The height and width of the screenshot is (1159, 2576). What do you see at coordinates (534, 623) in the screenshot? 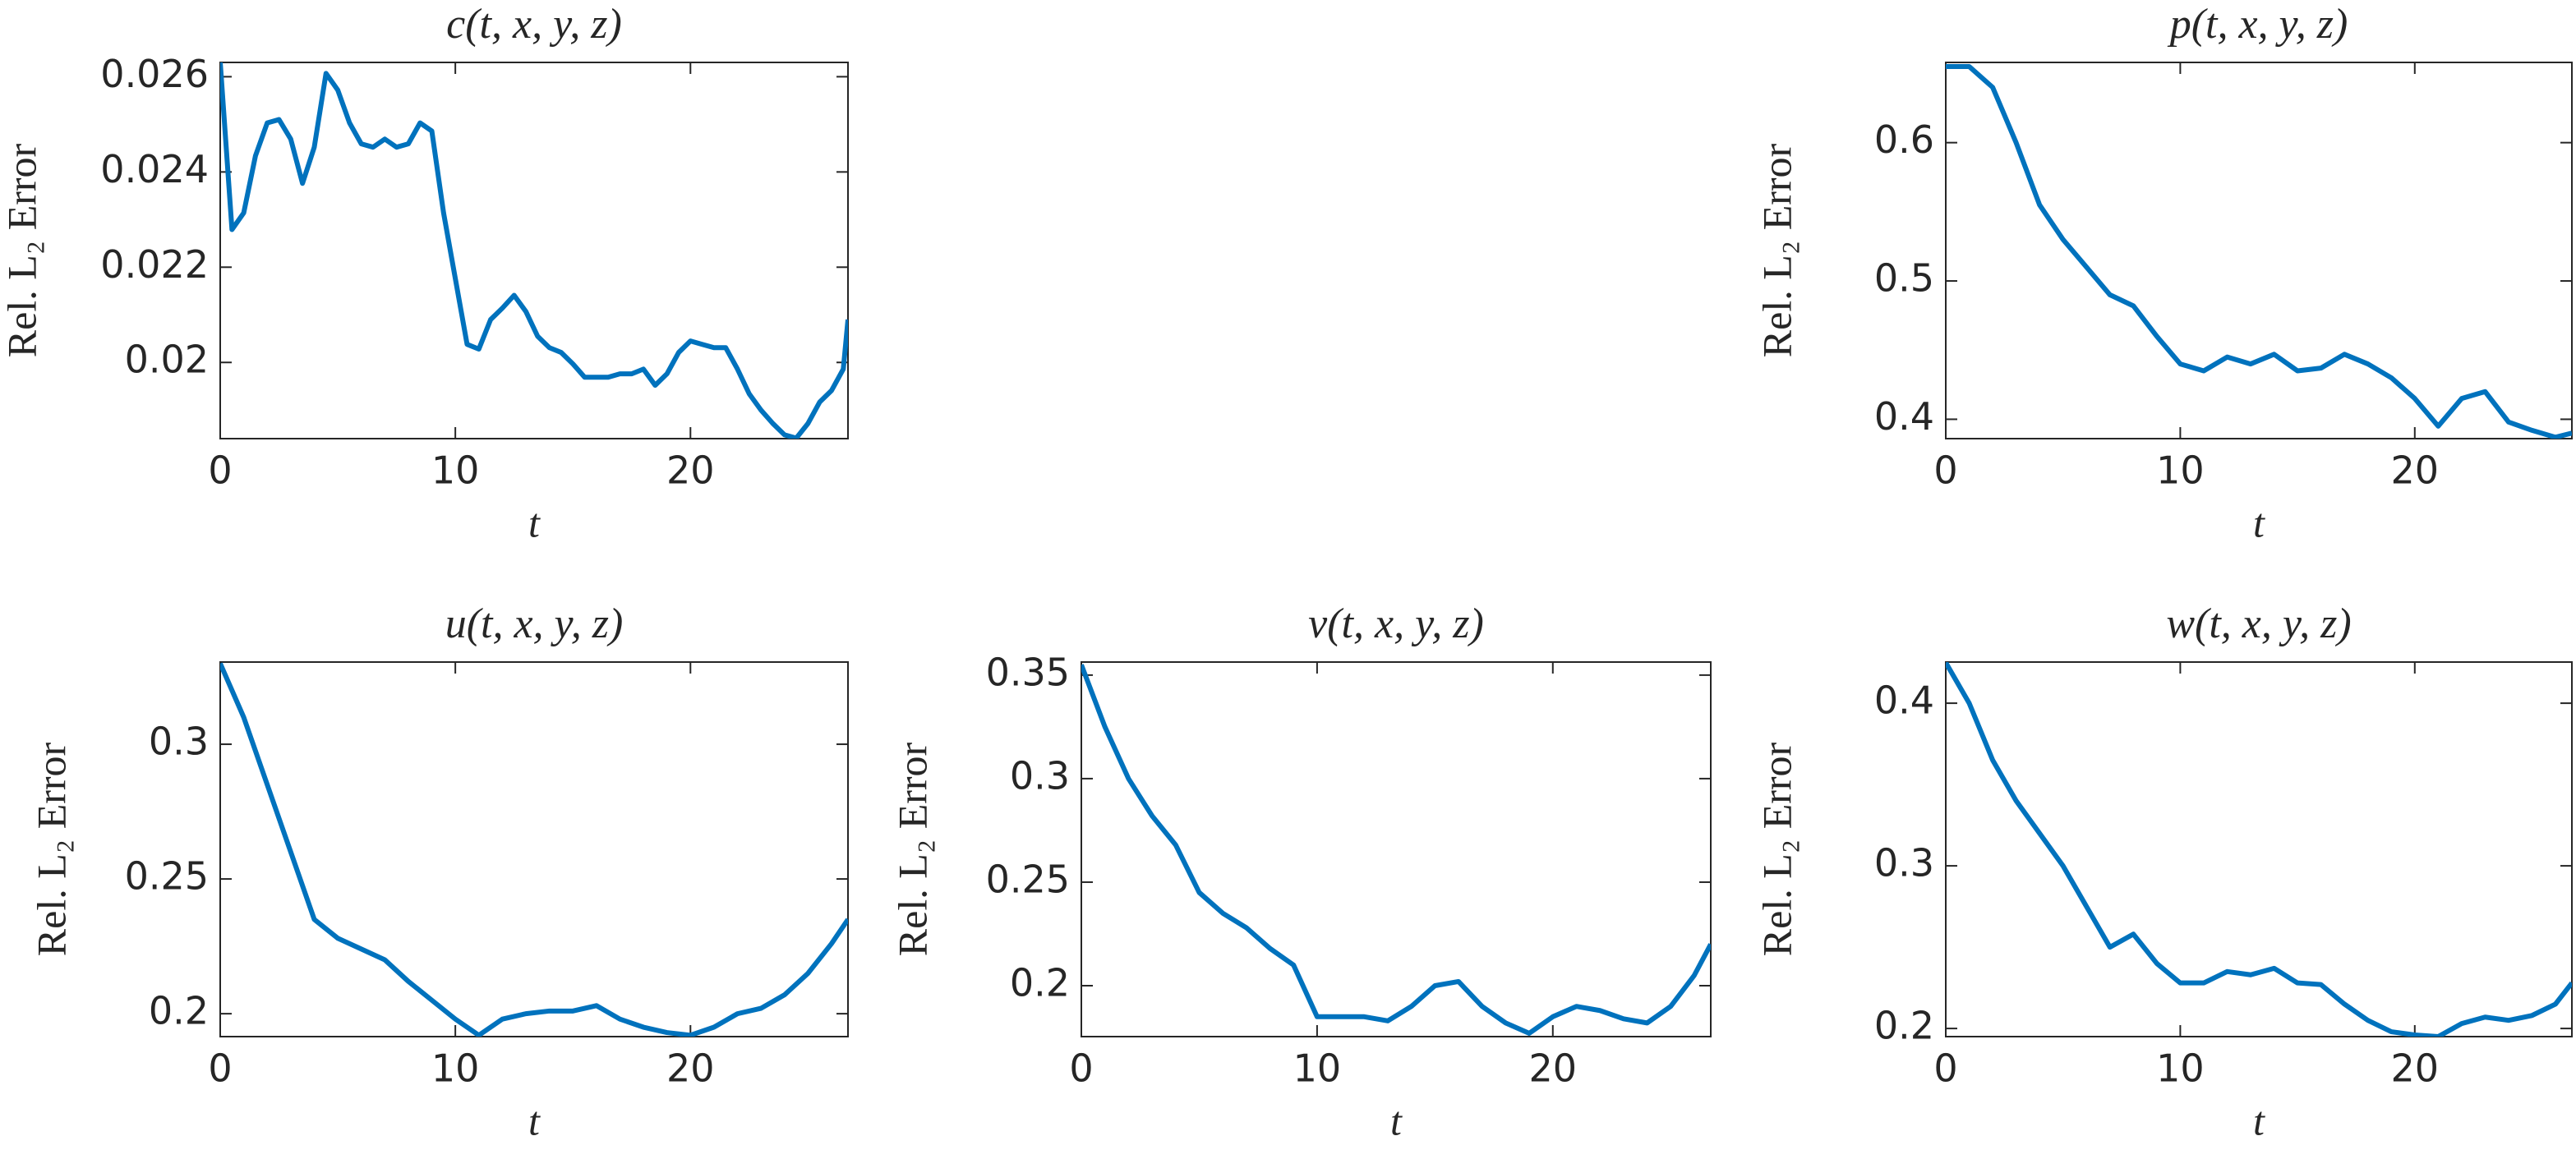
I see `chart-title: u(t, x, y, z)` at bounding box center [534, 623].